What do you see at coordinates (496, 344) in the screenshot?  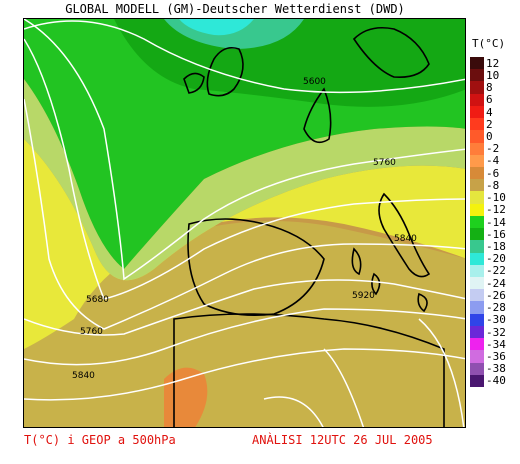 I see `legend-label: -34` at bounding box center [496, 344].